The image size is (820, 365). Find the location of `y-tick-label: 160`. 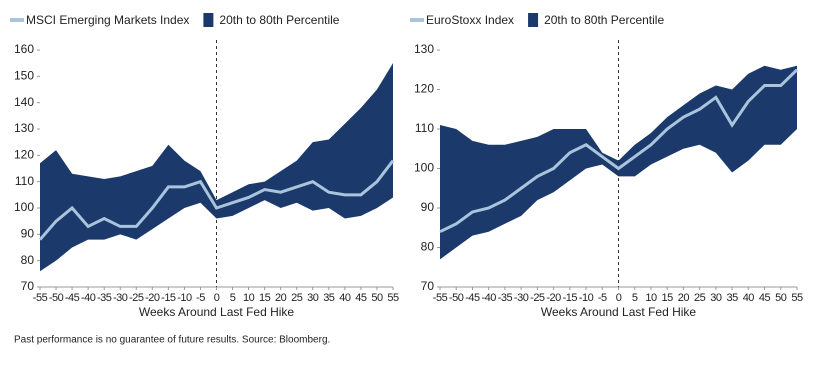

y-tick-label: 160 is located at coordinates (24, 49).